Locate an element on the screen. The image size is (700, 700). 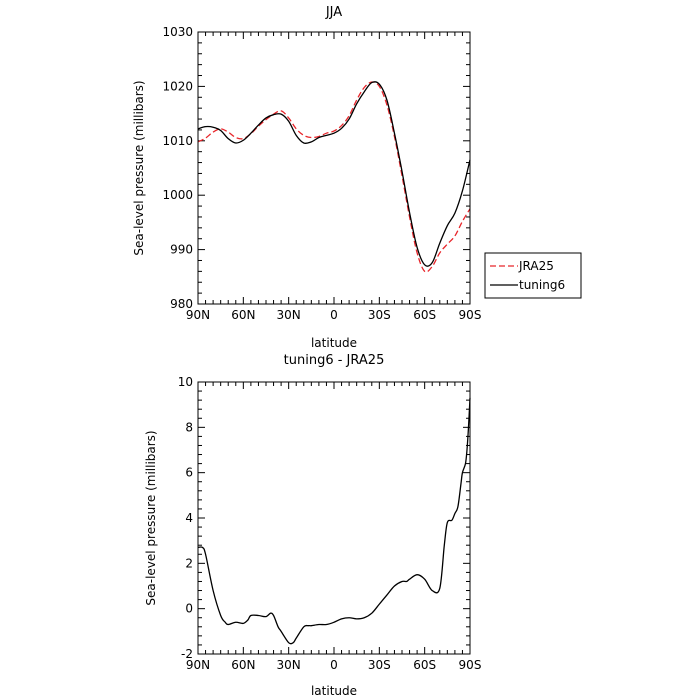
bottom-x-tick-label: 0 is located at coordinates (334, 665).